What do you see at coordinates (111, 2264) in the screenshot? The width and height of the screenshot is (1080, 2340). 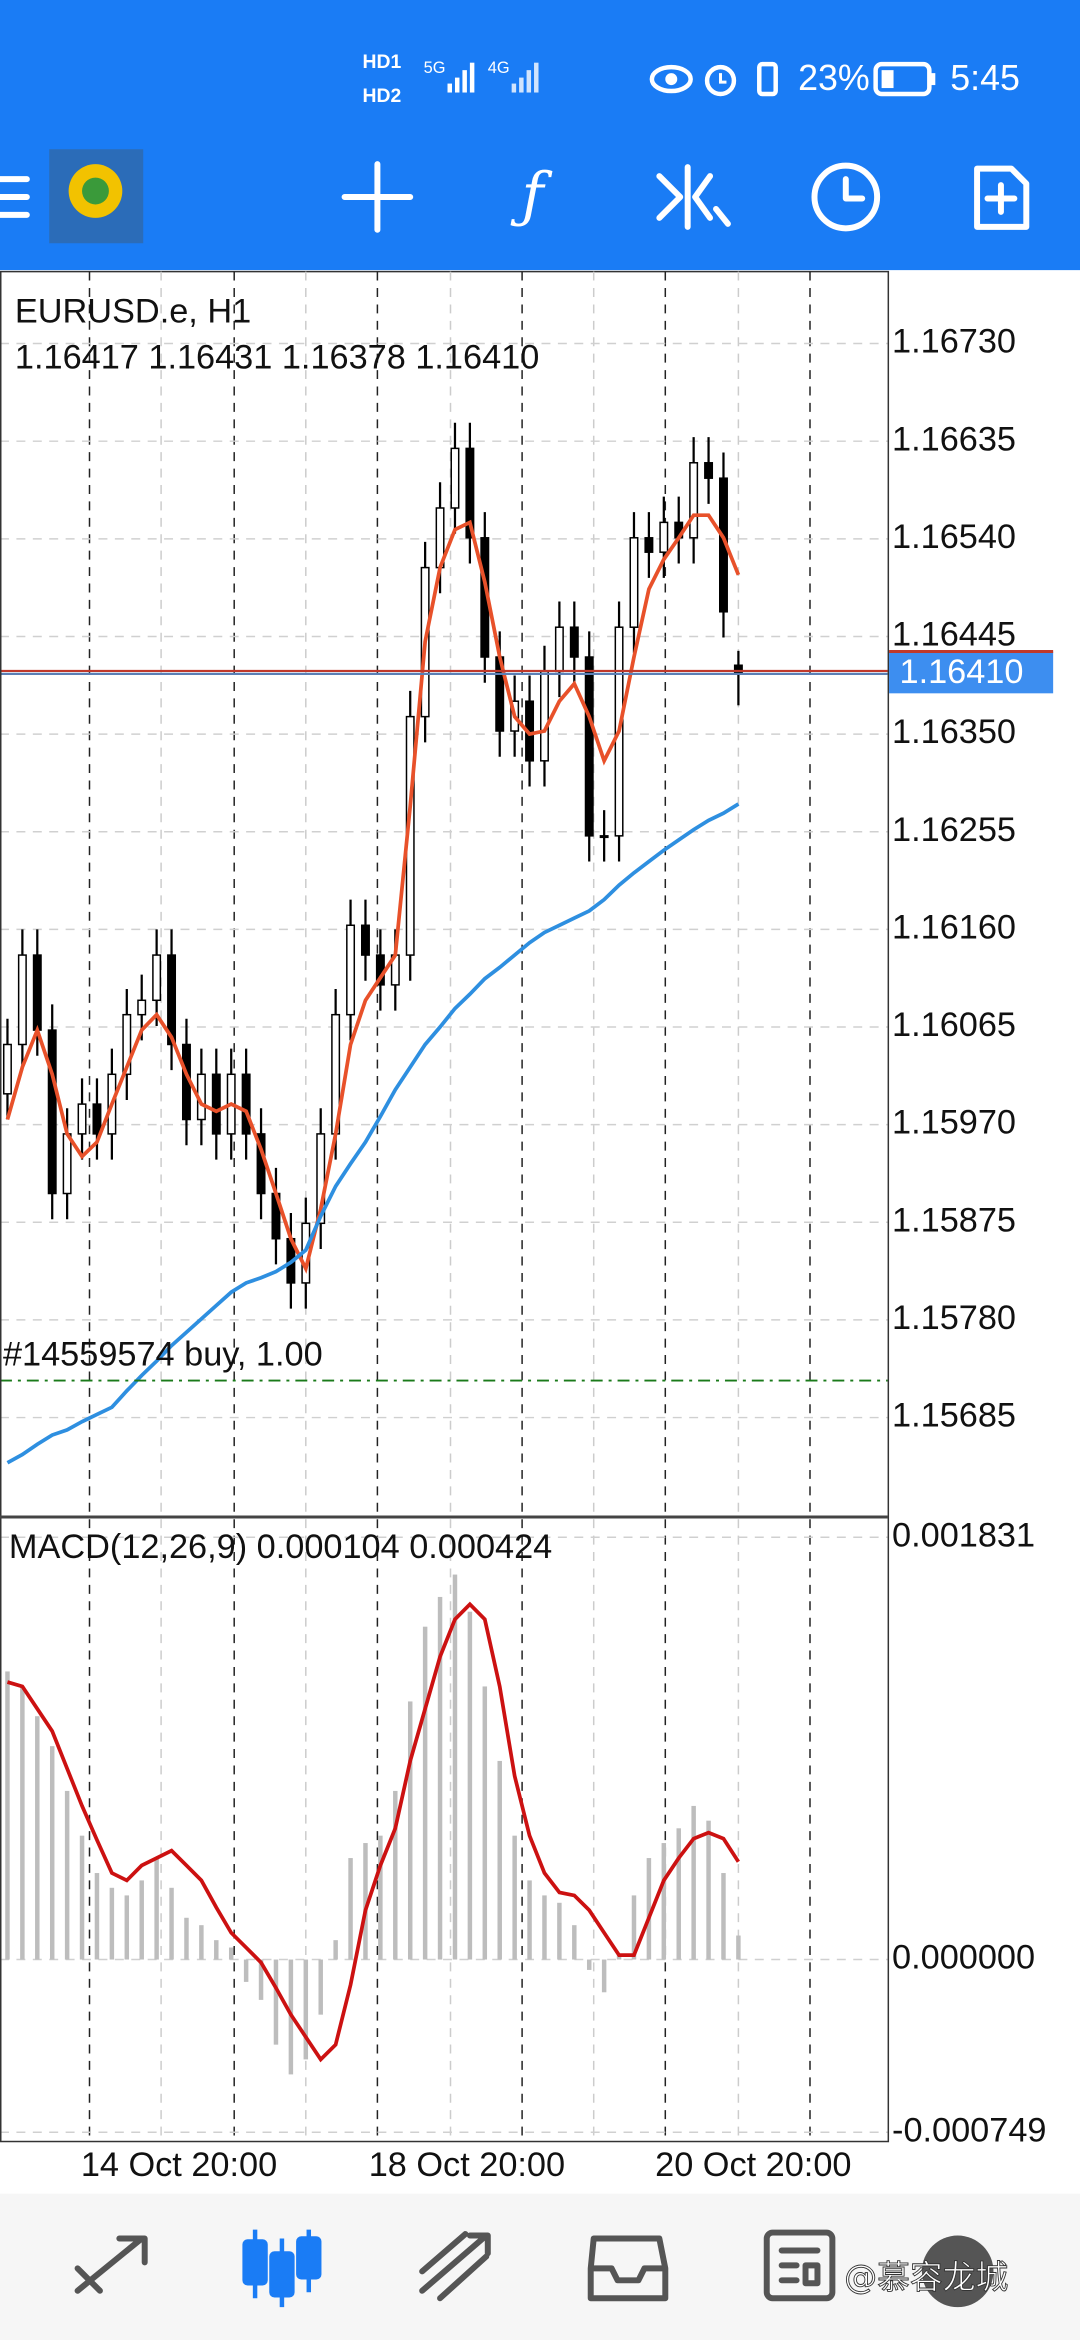 I see `quotes-tab` at bounding box center [111, 2264].